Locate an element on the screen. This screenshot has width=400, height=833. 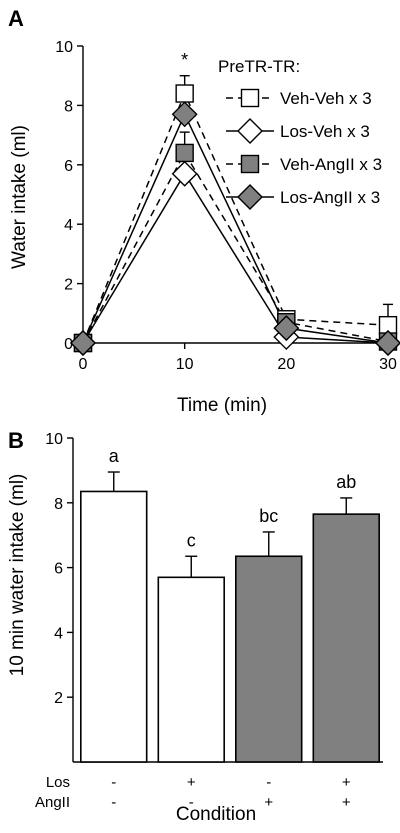
x-tick-label: 20 is located at coordinates (286, 364).